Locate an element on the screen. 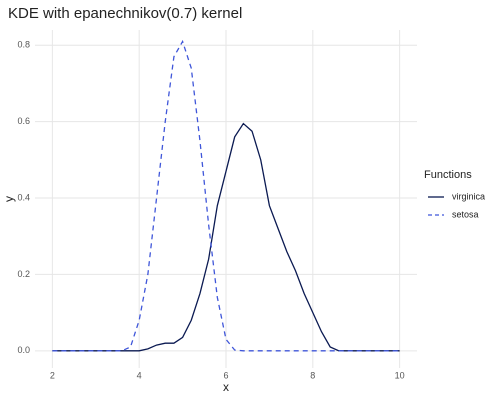 The image size is (500, 405). y-tick-label: 0.0 is located at coordinates (23, 350).